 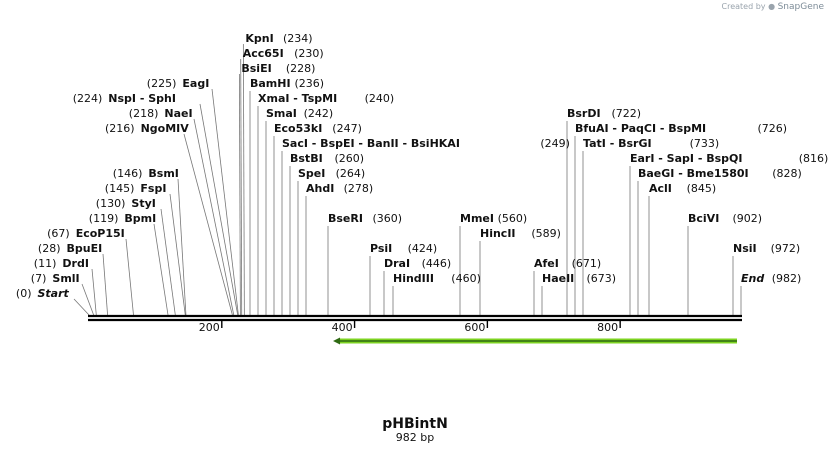 What do you see at coordinates (627, 113) in the screenshot?
I see `site-position: (722)` at bounding box center [627, 113].